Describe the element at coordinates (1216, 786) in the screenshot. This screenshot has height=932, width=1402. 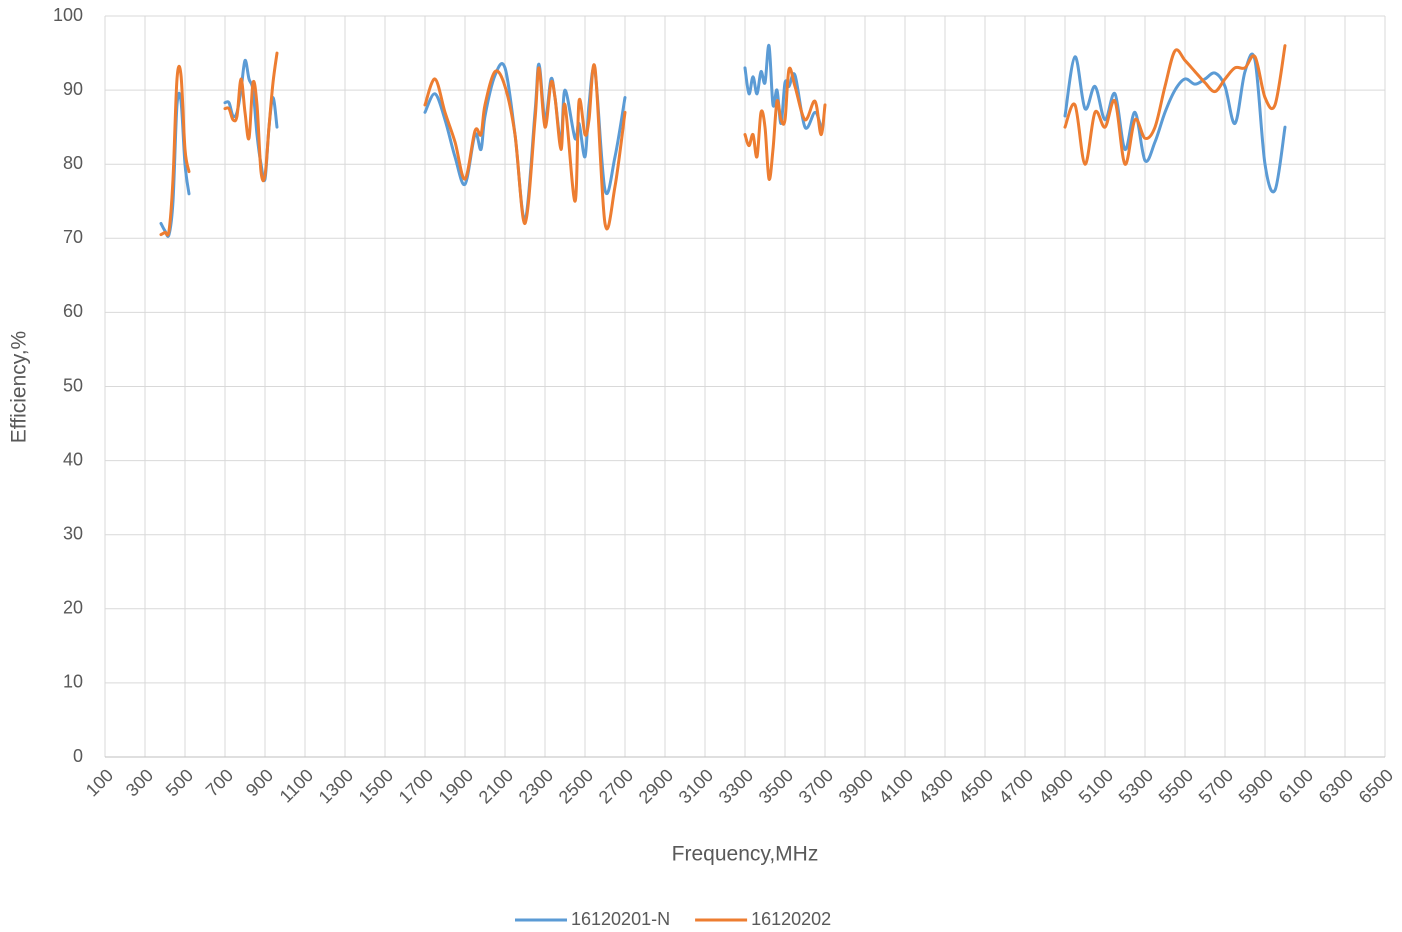
I see `x-tick-label: 5700` at that location.